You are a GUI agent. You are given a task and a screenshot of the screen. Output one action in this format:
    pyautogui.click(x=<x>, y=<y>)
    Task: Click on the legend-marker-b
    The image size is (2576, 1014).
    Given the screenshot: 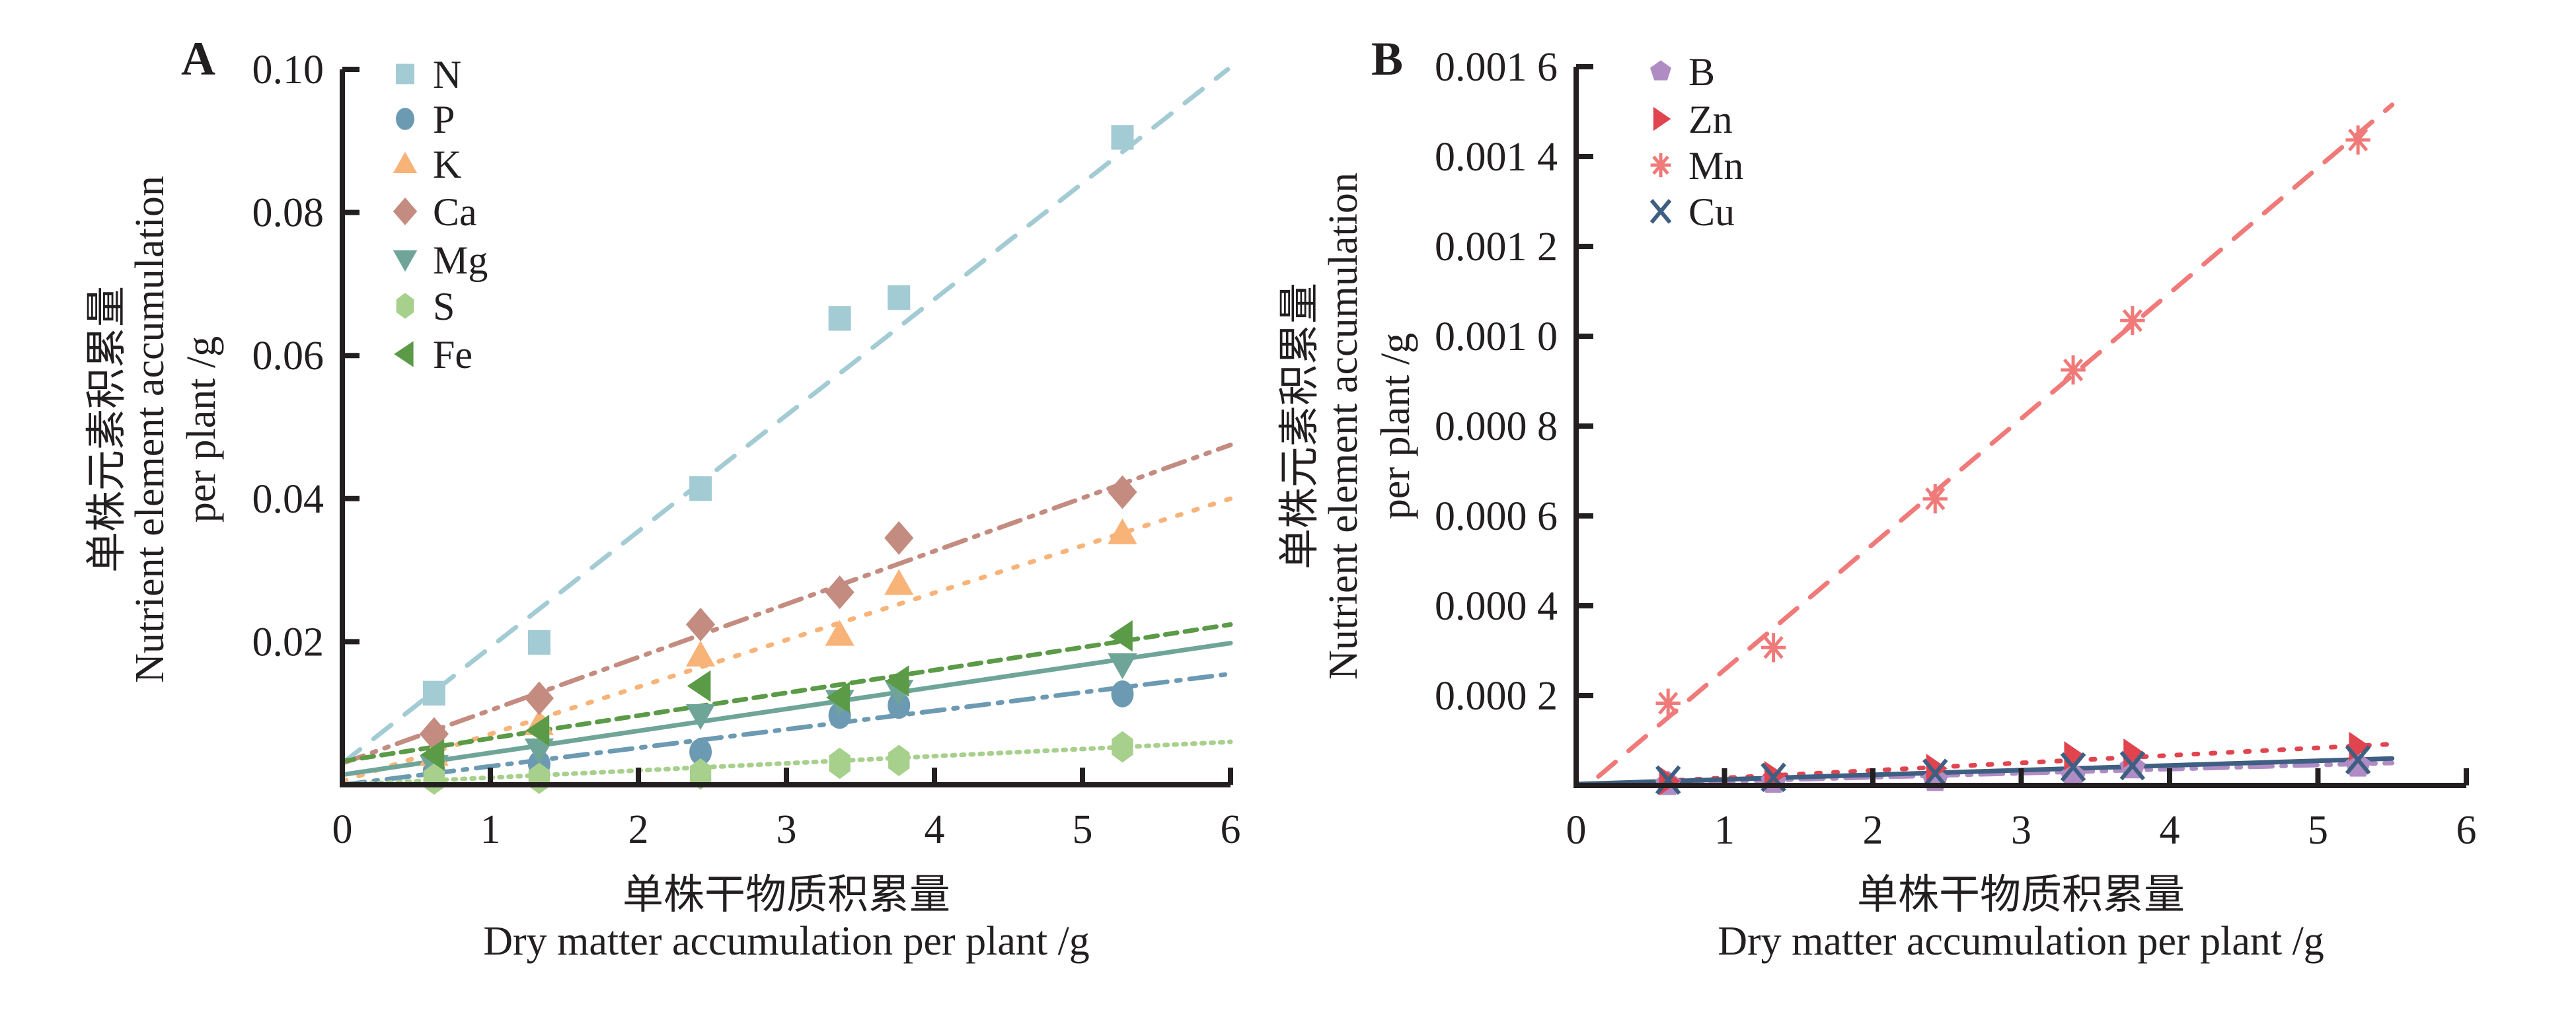 What is the action you would take?
    pyautogui.click(x=1661, y=70)
    